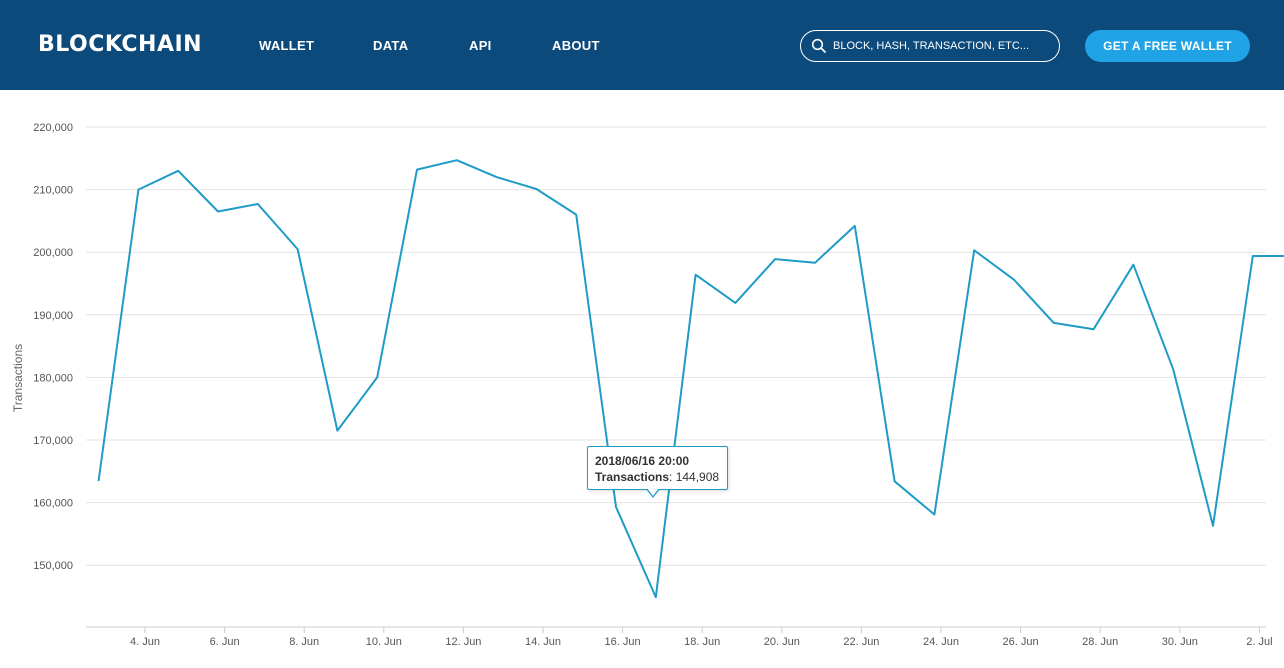  I want to click on brand-logo: BLOCKCHAIN, so click(120, 44).